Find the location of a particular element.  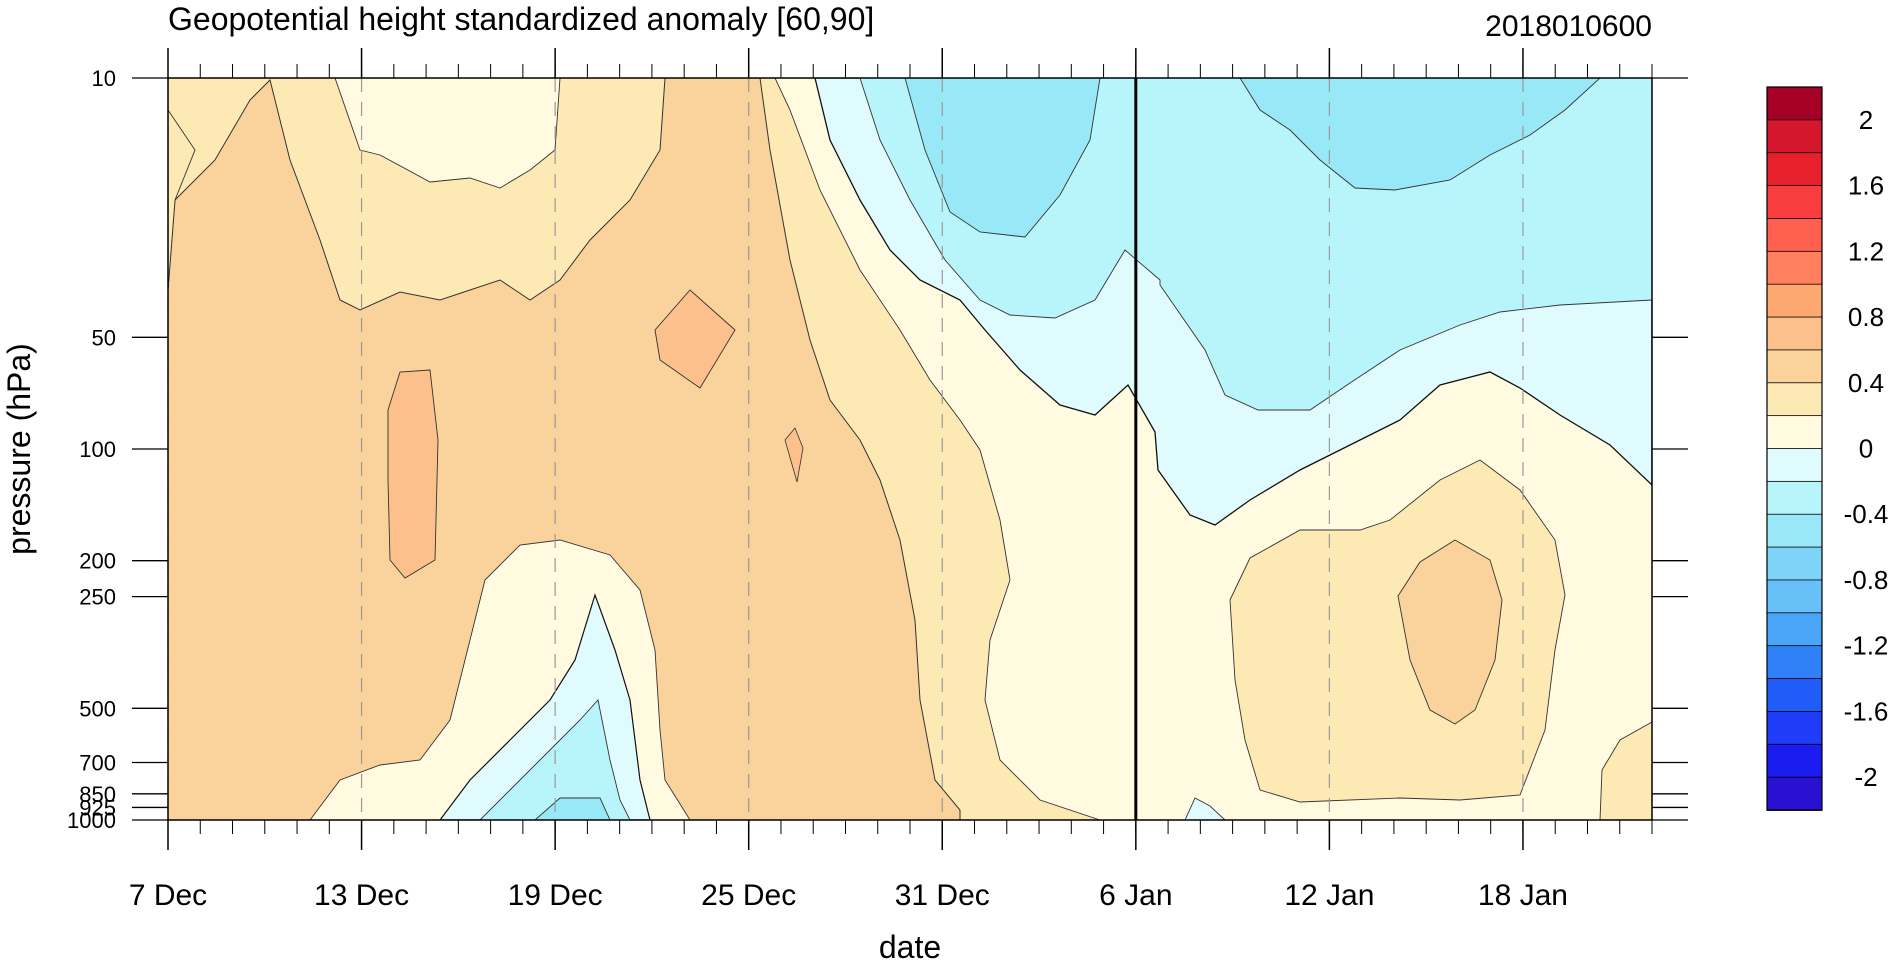

colorbar-label-1: 1.6 is located at coordinates (1866, 186).